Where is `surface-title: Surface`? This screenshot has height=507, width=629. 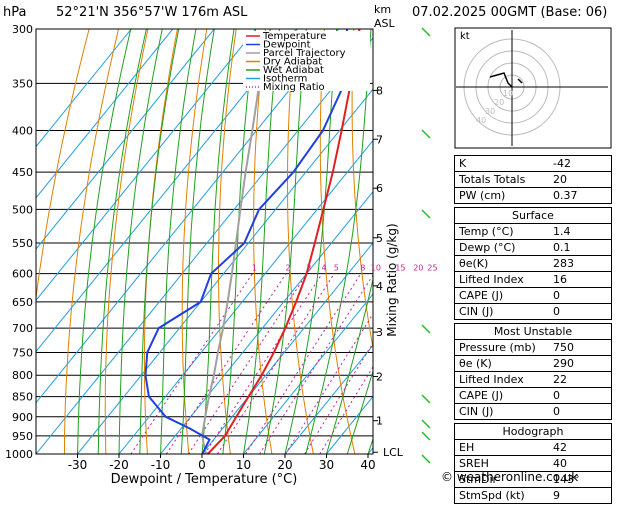
surface-title: Surface is located at coordinates (533, 215).